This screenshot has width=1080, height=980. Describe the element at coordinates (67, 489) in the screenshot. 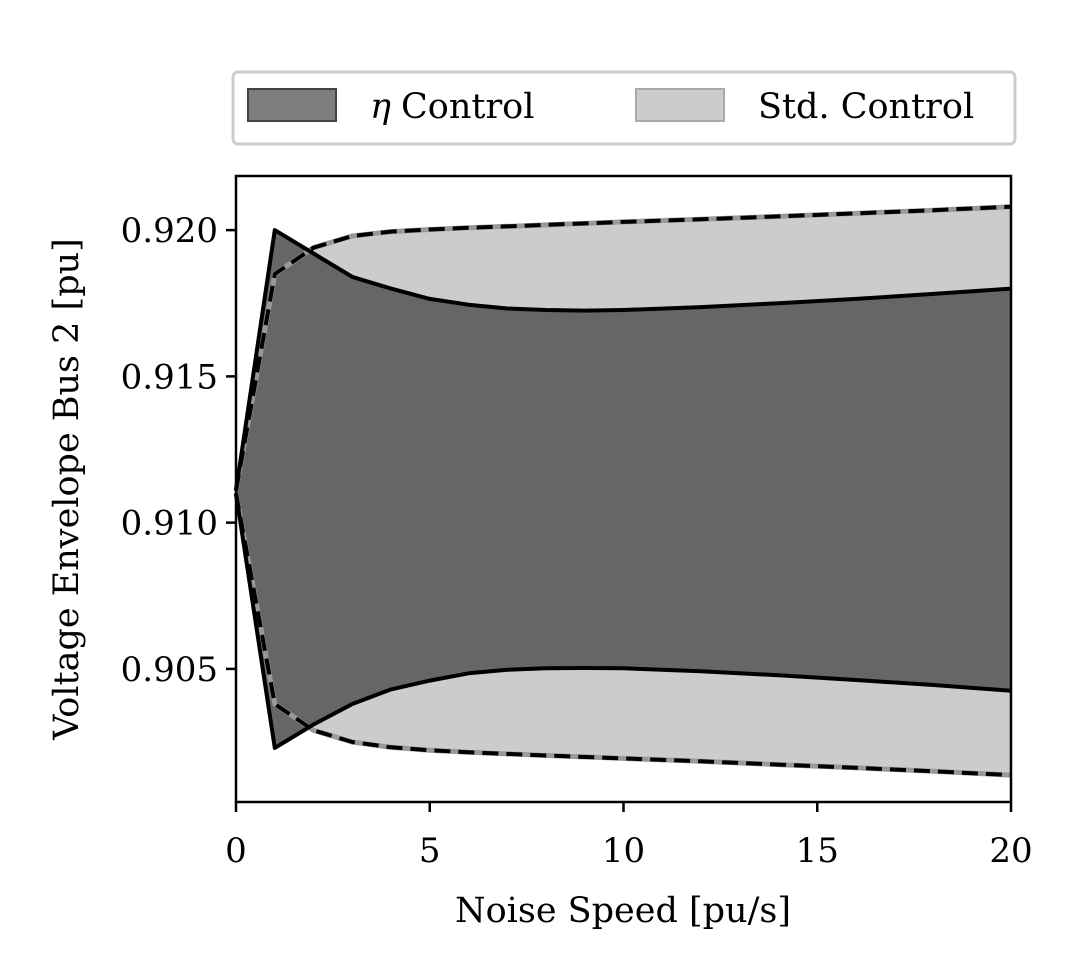

I see `y-axis-label: Voltage Envelope Bus 2 [pu]` at that location.